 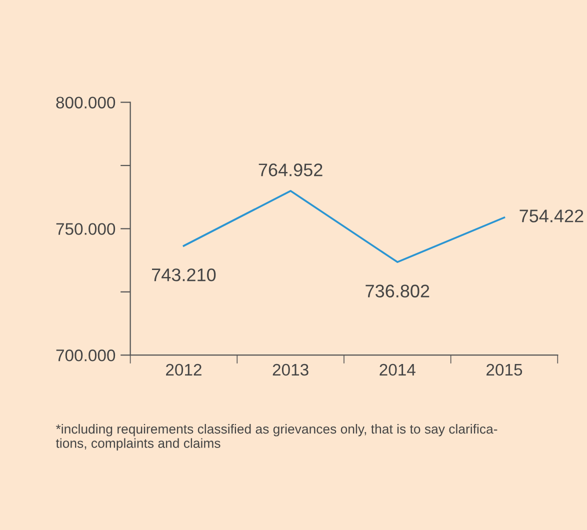 I want to click on data-label: 764.952, so click(x=290, y=170).